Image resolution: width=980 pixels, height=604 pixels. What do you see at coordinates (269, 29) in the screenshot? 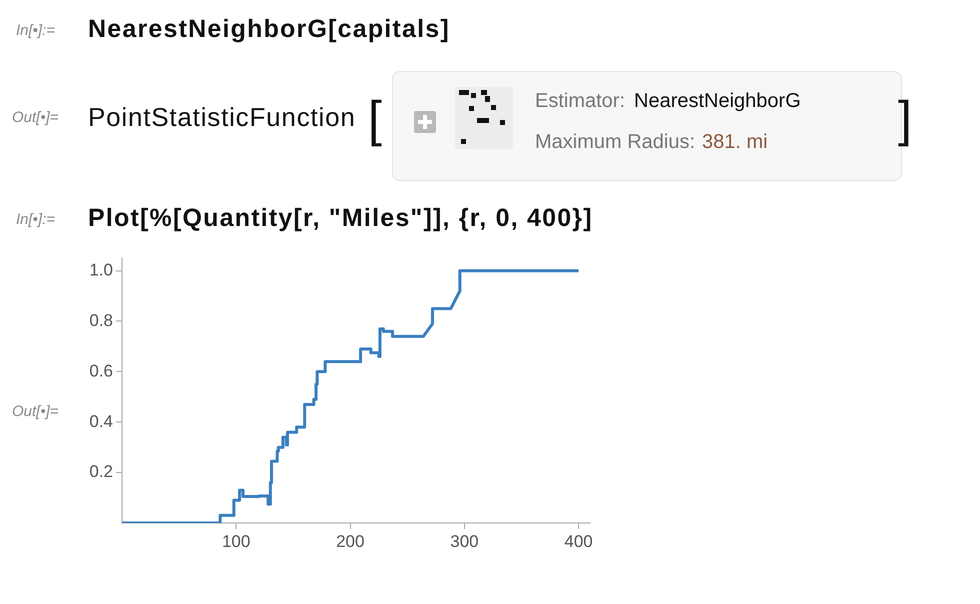
I see `text: NearestNeighborG[capitals]` at bounding box center [269, 29].